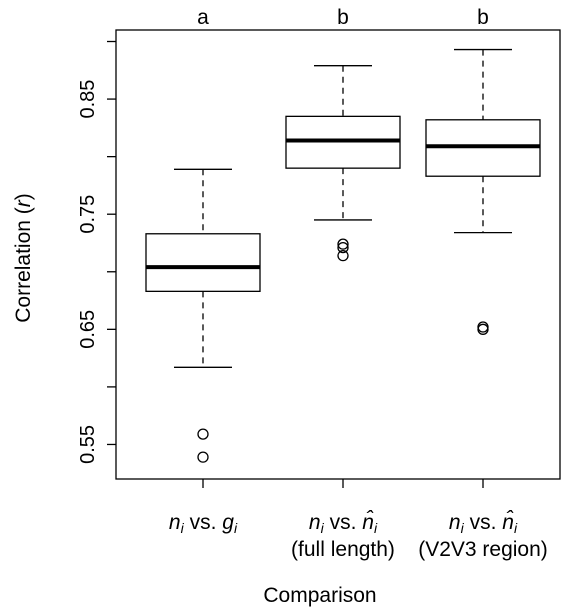 This screenshot has width=567, height=615. What do you see at coordinates (23, 265) in the screenshot?
I see `y-axis-label-main: Correlation (` at bounding box center [23, 265].